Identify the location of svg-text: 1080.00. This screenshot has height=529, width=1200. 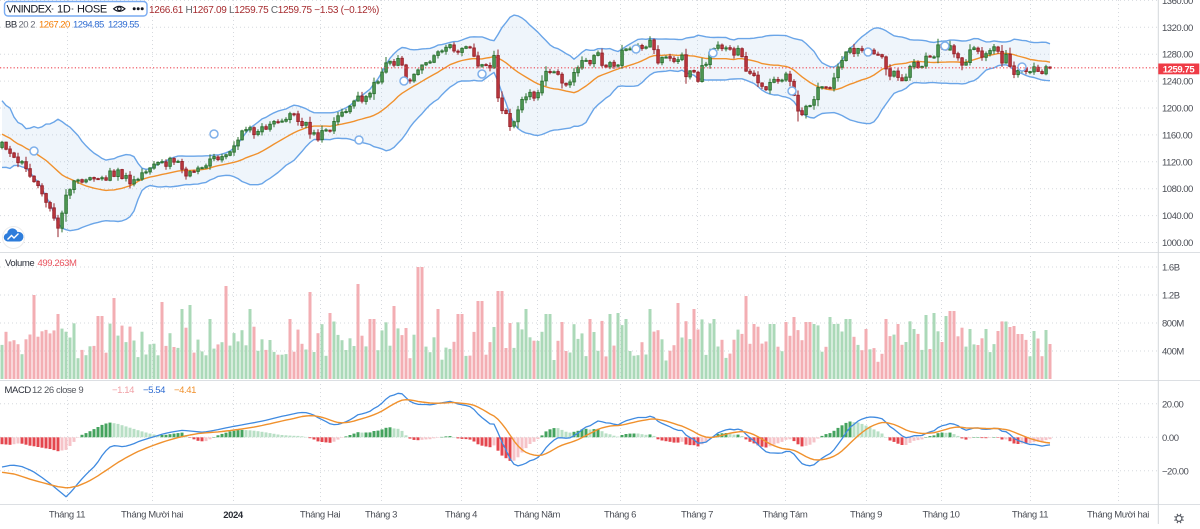
(1177, 189).